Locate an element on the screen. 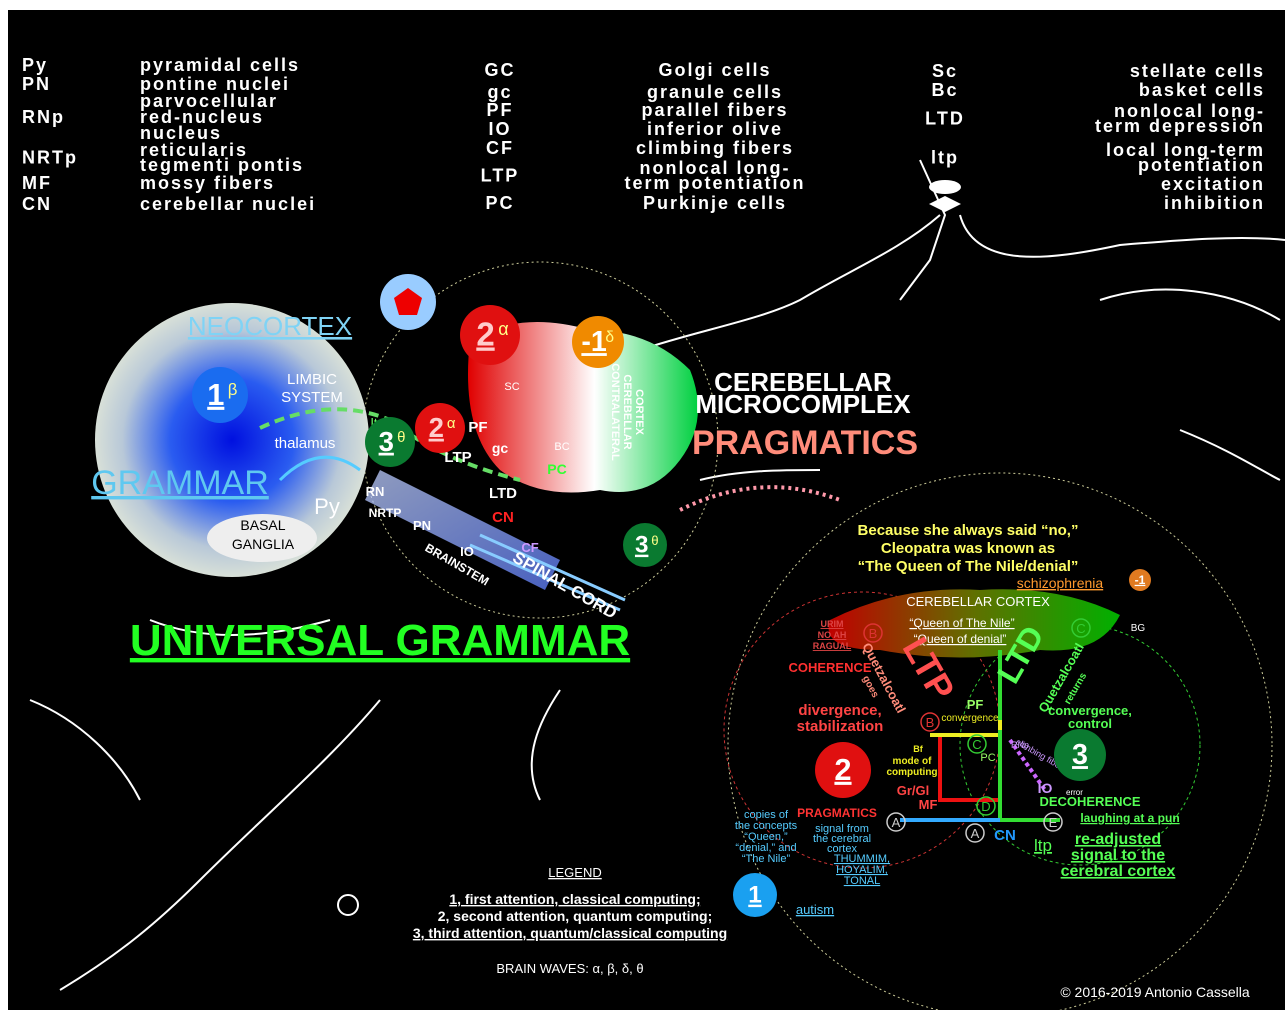 The width and height of the screenshot is (1285, 1010). label: “Queen of The Nile” is located at coordinates (961, 623).